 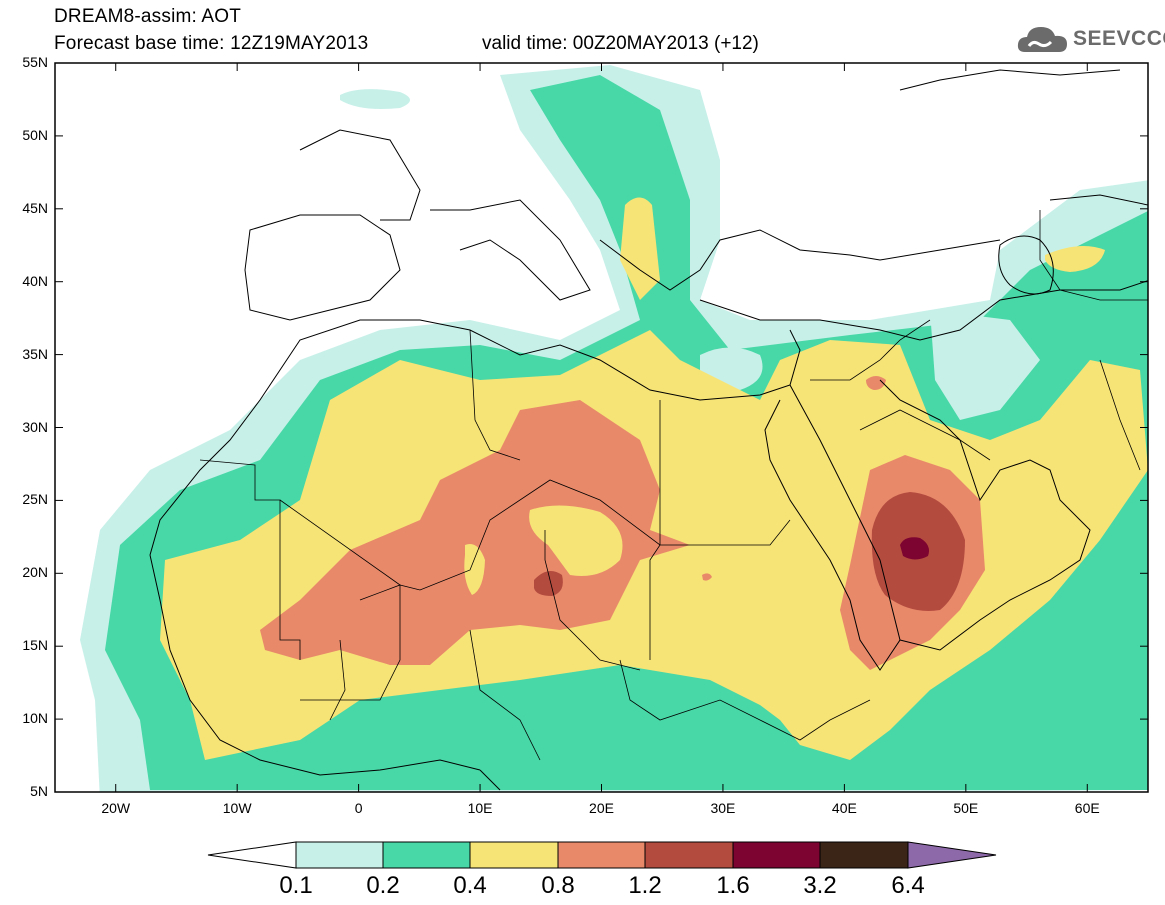 What do you see at coordinates (601, 808) in the screenshot?
I see `lon-label: 20E` at bounding box center [601, 808].